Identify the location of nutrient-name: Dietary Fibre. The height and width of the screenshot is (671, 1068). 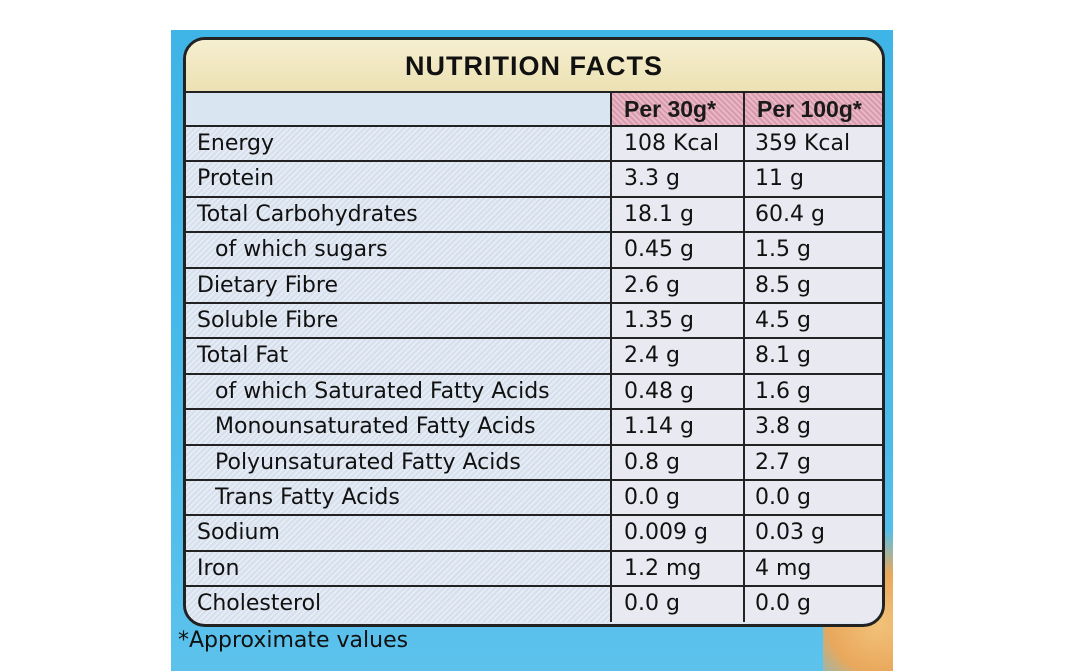
(398, 285).